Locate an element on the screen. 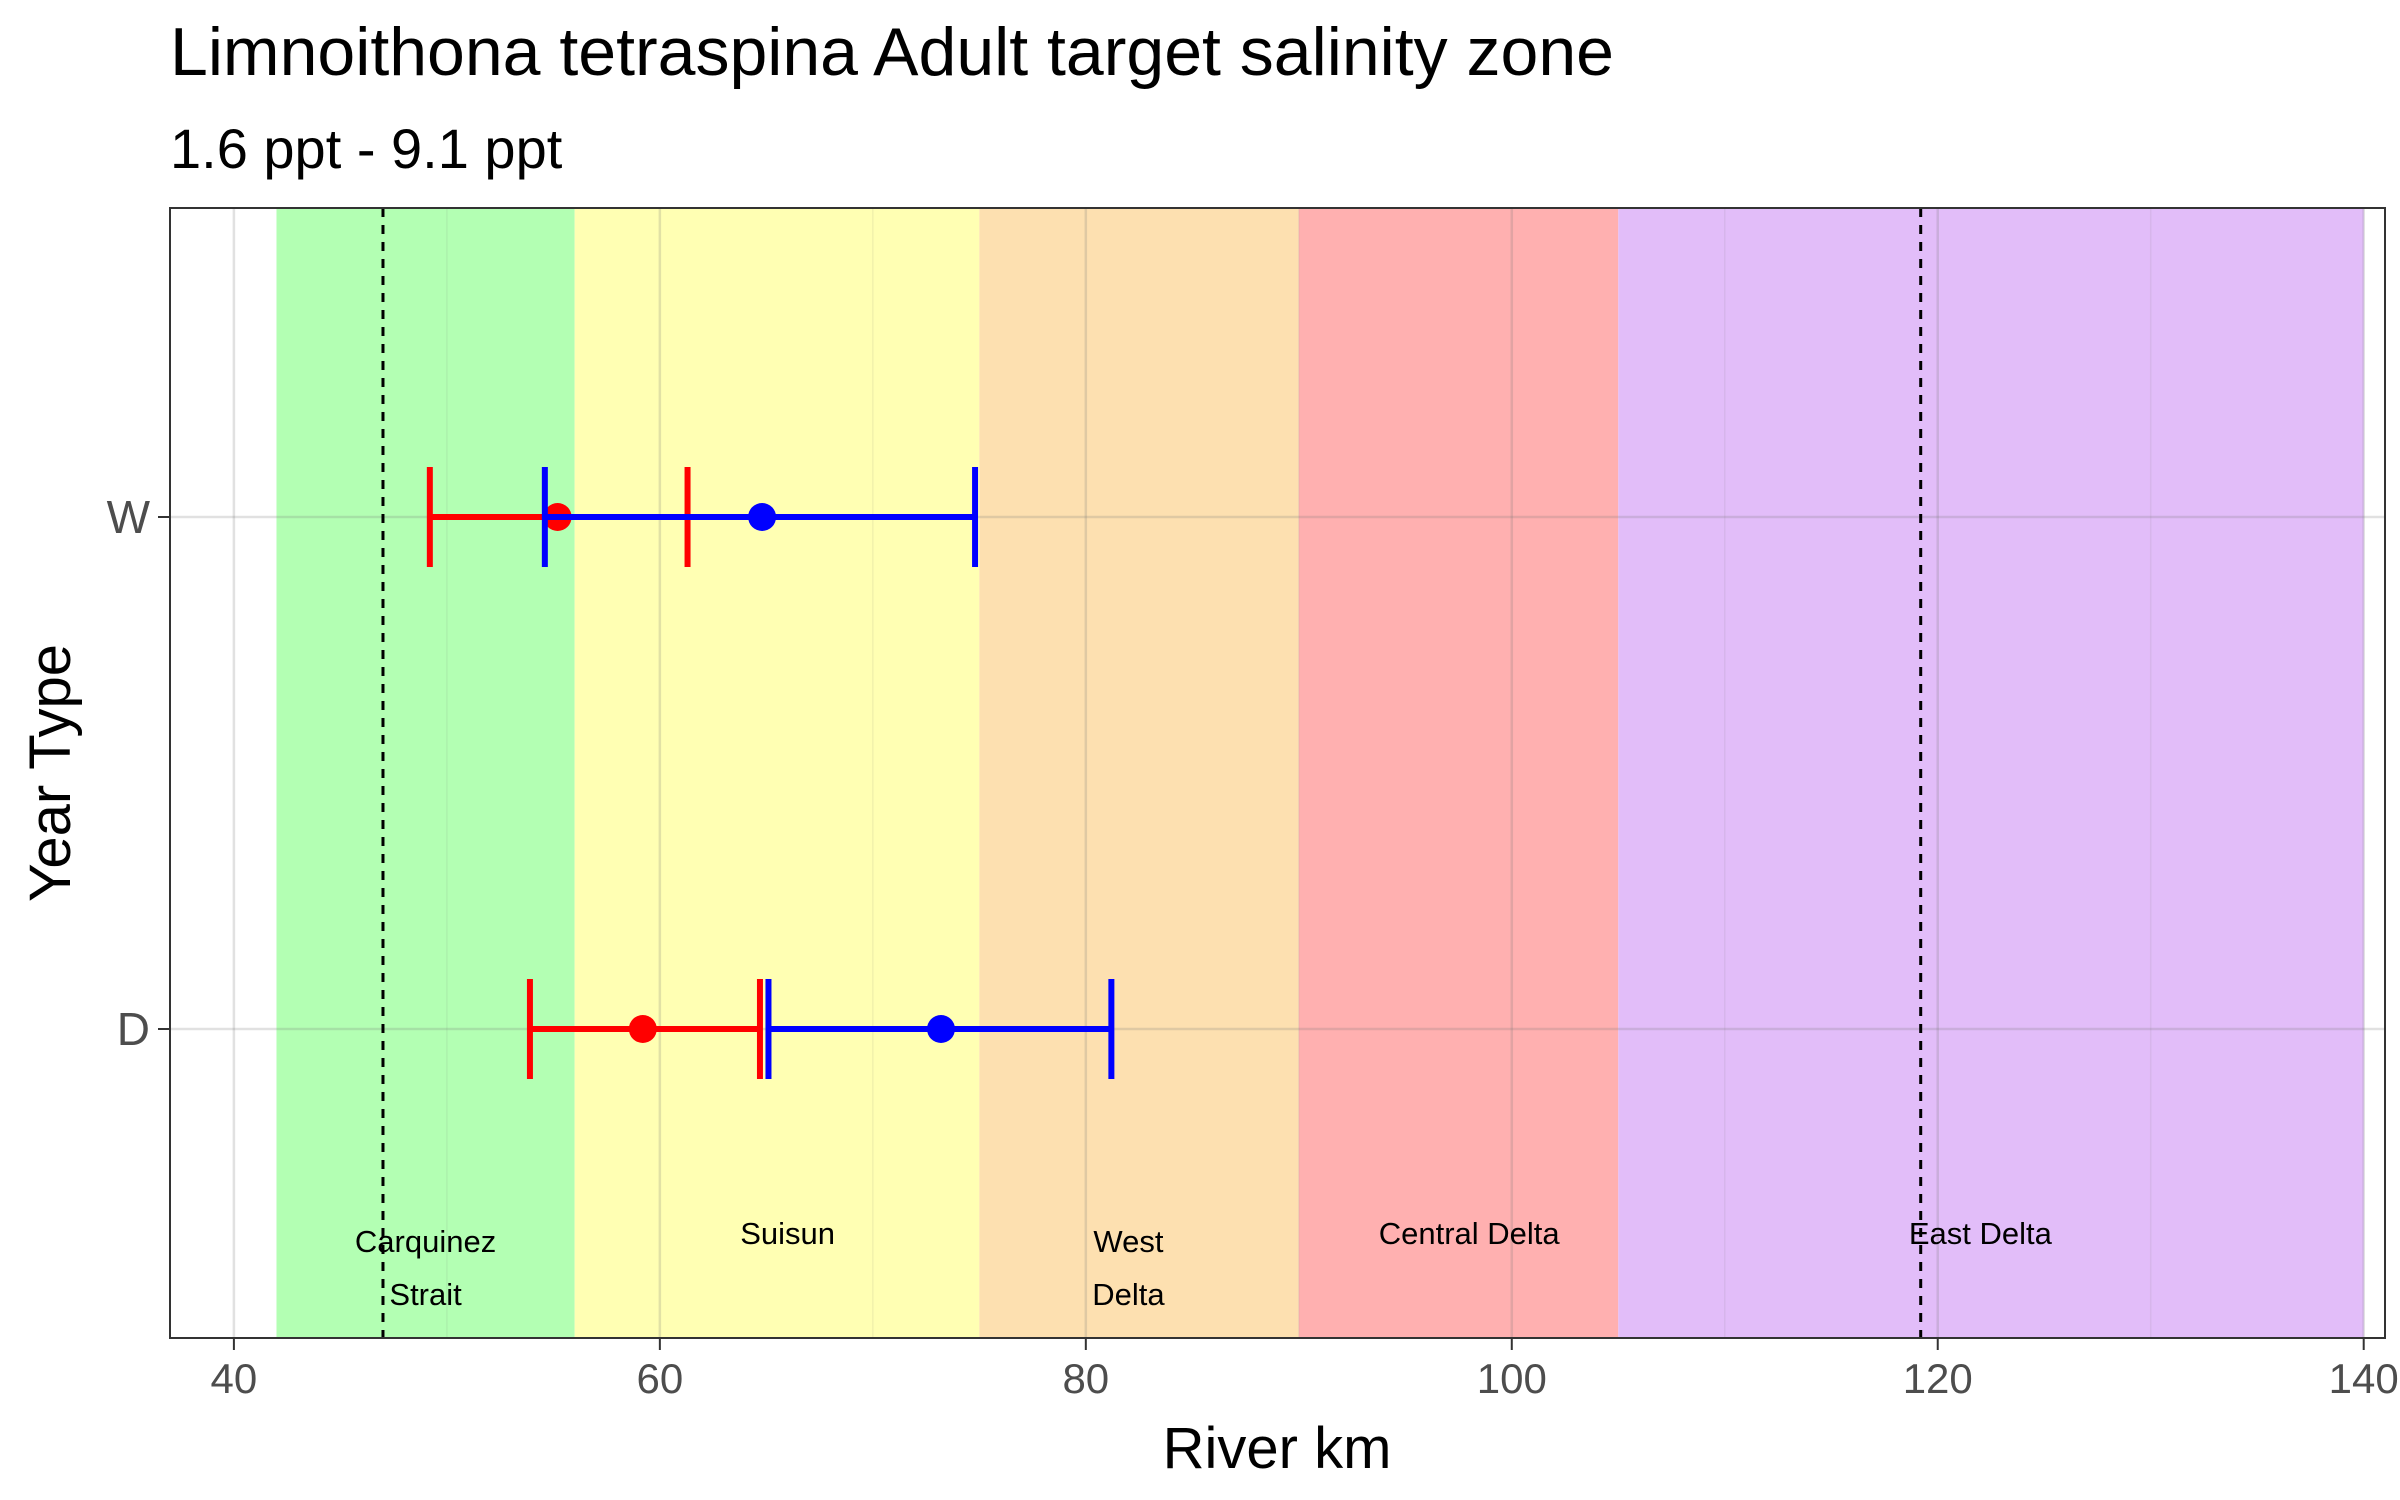 This screenshot has height=1500, width=2400. data-series is located at coordinates (770, 773).